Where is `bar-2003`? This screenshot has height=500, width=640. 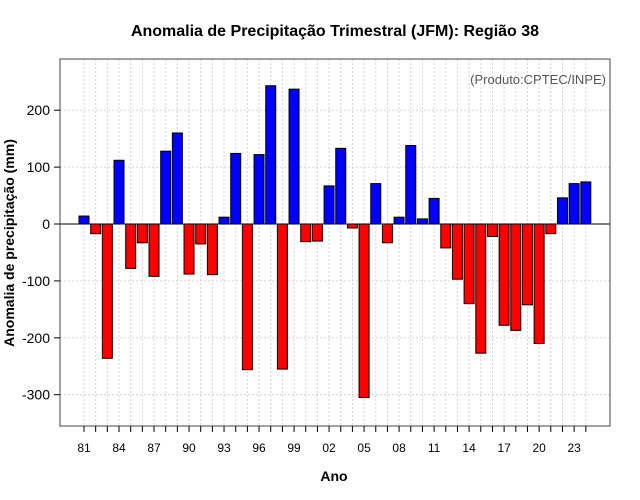 bar-2003 is located at coordinates (341, 186).